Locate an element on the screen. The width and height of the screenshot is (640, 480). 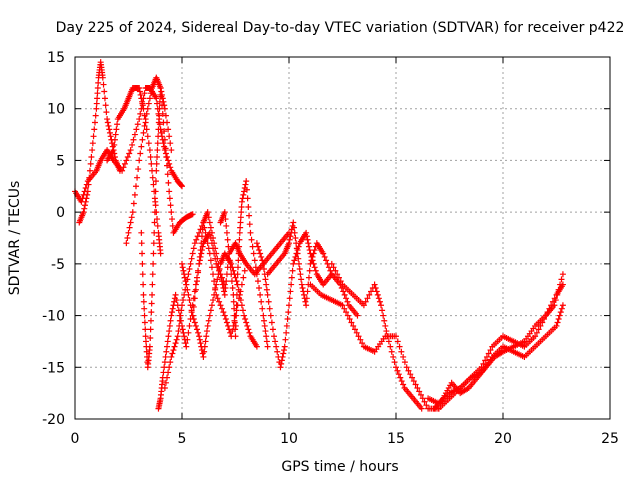
y-axis-label: SDTVAR / TECUs is located at coordinates (15, 238).